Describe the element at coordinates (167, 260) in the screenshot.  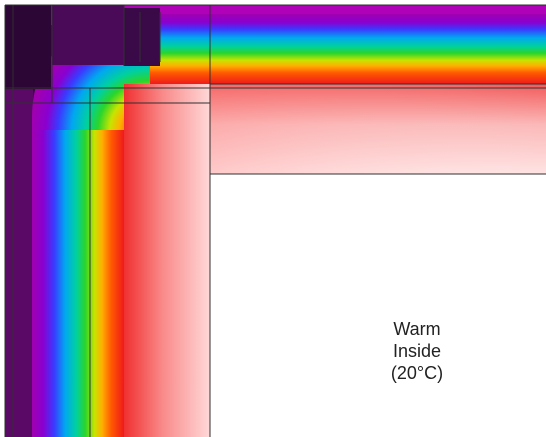
I see `warm-zone-left` at that location.